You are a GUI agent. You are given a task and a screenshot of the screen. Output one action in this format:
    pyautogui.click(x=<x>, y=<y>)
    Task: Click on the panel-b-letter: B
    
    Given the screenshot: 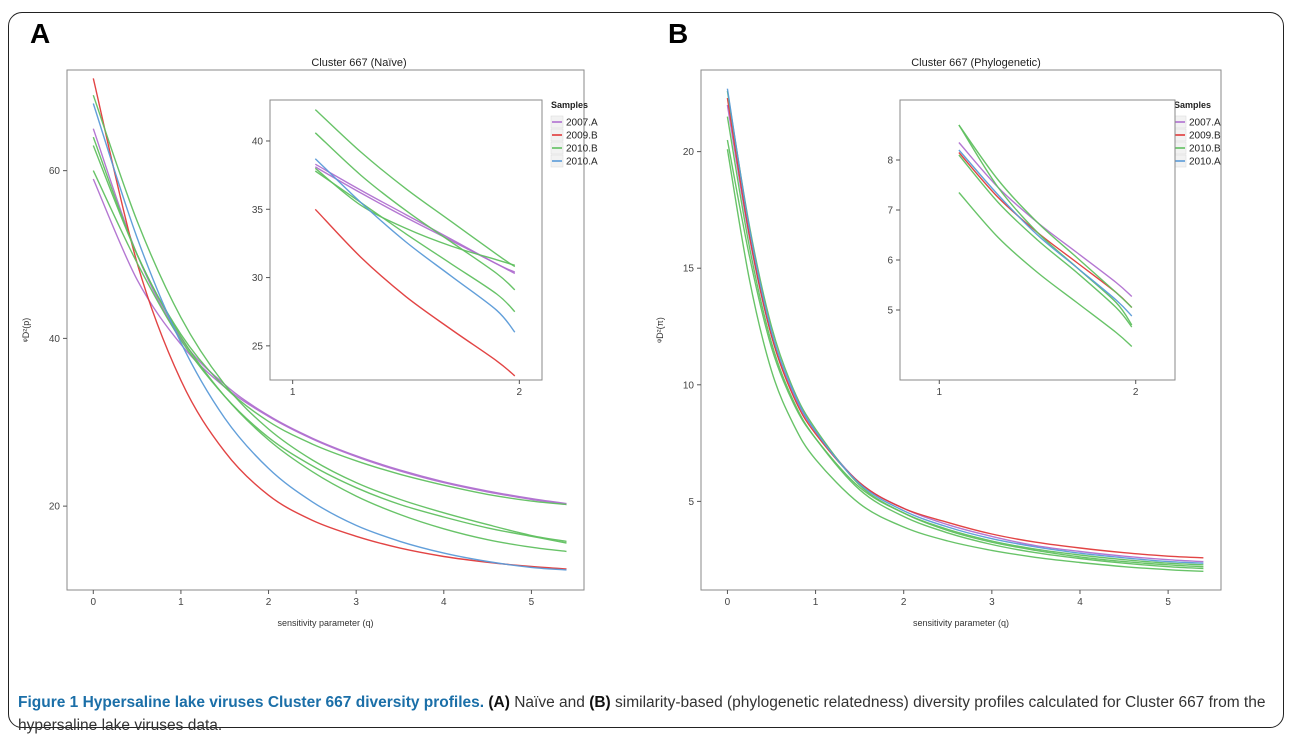 What is the action you would take?
    pyautogui.click(x=678, y=33)
    